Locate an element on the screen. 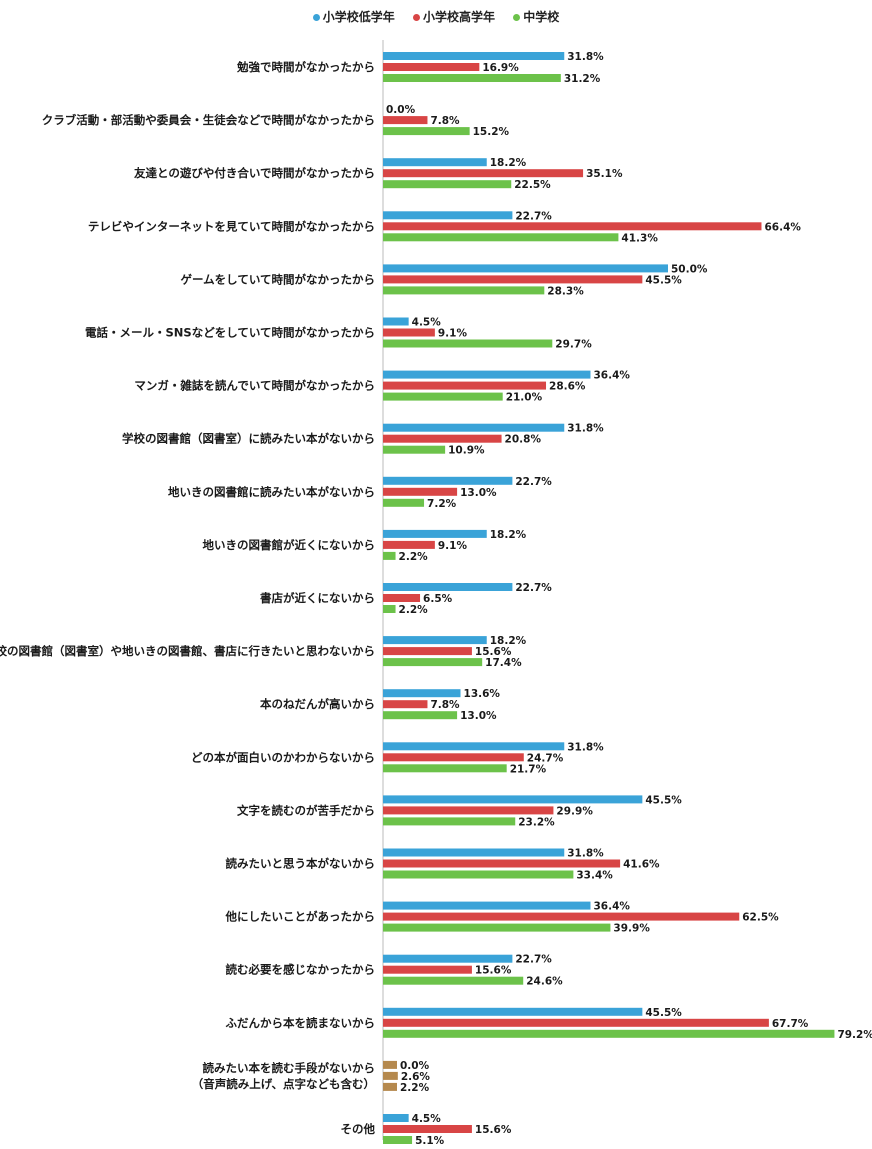 The width and height of the screenshot is (872, 1149). category-label: 読みたい本を読む手段がないから is located at coordinates (289, 1068).